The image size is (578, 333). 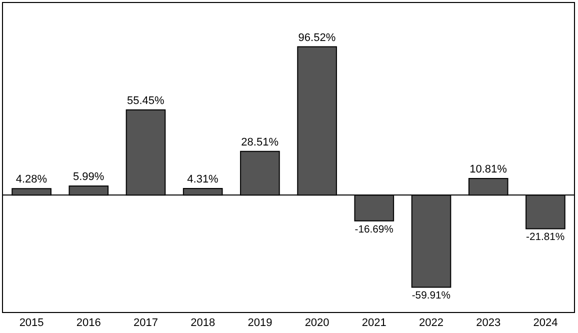 I want to click on data-label: -16.69%, so click(x=374, y=230).